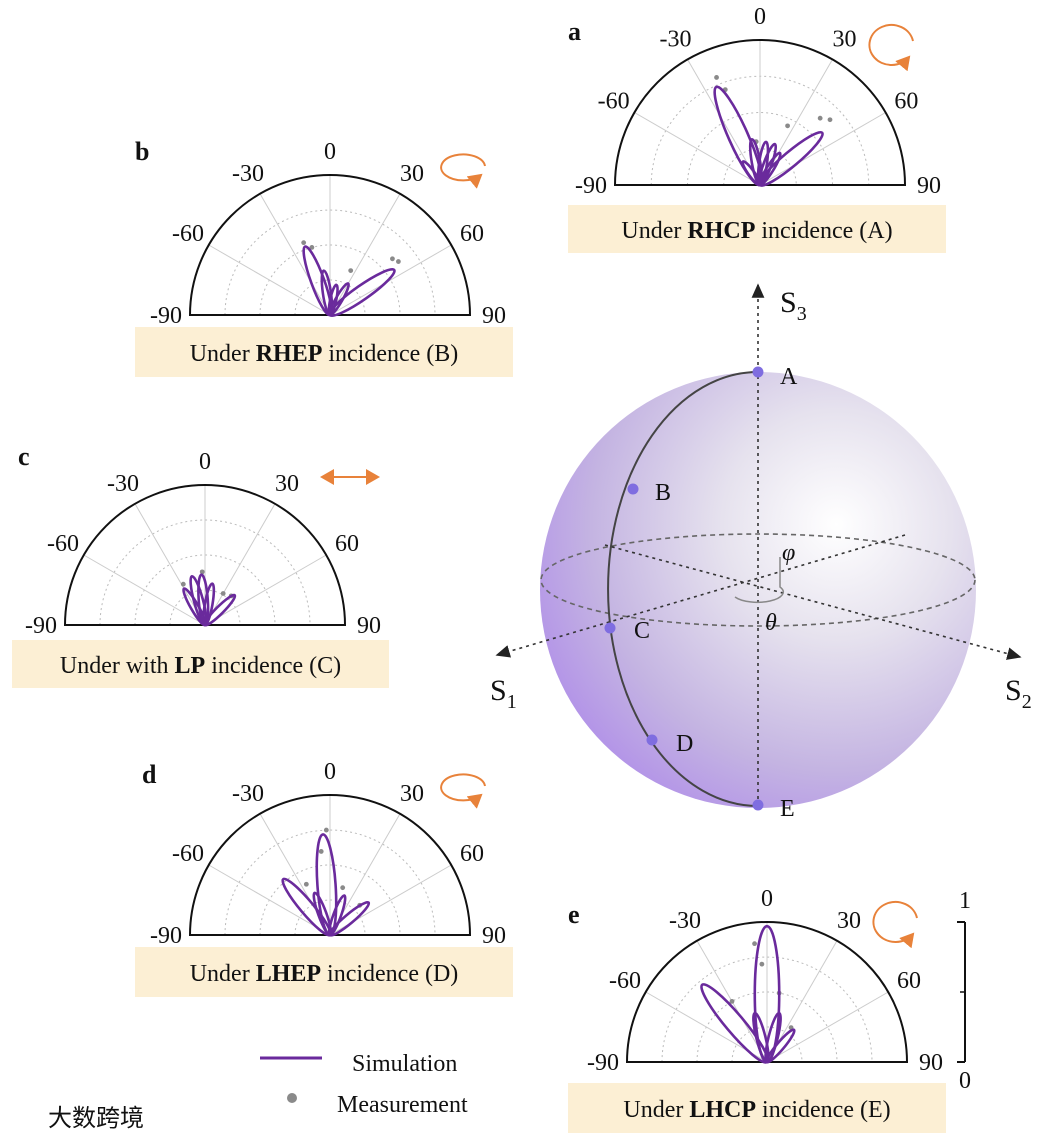 Image resolution: width=1055 pixels, height=1140 pixels. I want to click on legend-sim-label: Simulation, so click(404, 1064).